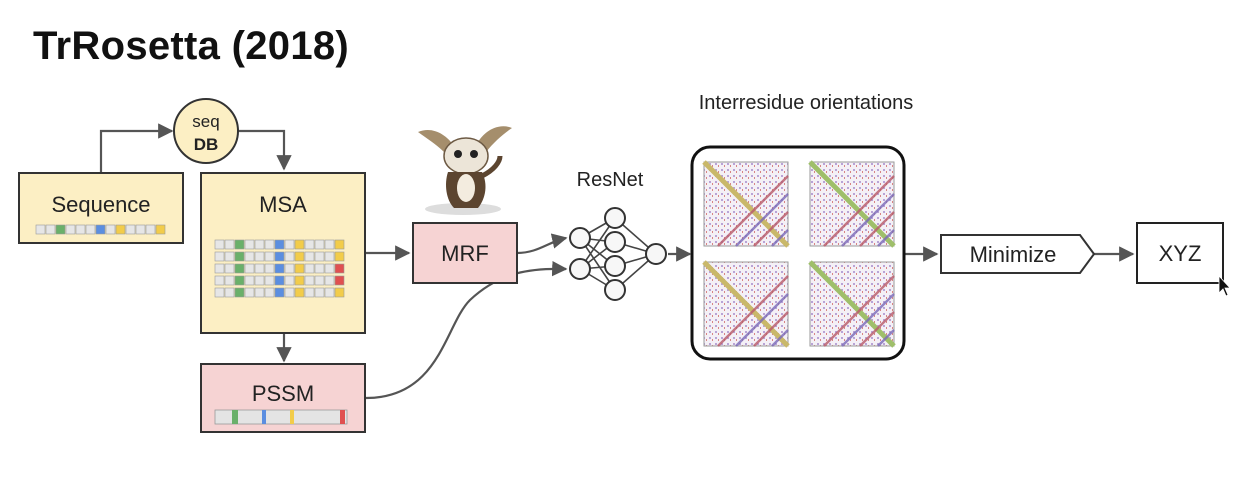 This screenshot has width=1256, height=479. I want to click on xyz-label: XYZ, so click(1180, 253).